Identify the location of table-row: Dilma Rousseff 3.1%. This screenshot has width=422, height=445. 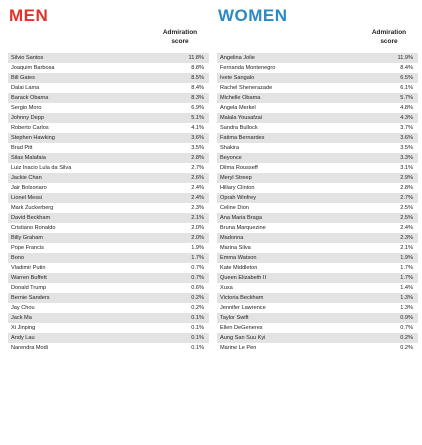
(317, 168).